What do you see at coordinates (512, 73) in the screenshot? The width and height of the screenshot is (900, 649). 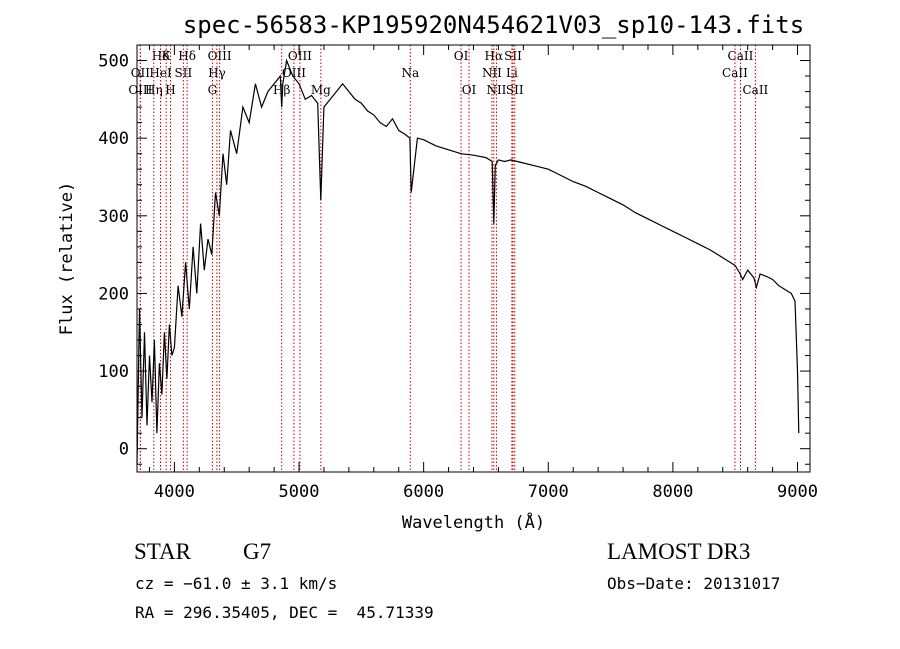 I see `line-label-li: Li` at bounding box center [512, 73].